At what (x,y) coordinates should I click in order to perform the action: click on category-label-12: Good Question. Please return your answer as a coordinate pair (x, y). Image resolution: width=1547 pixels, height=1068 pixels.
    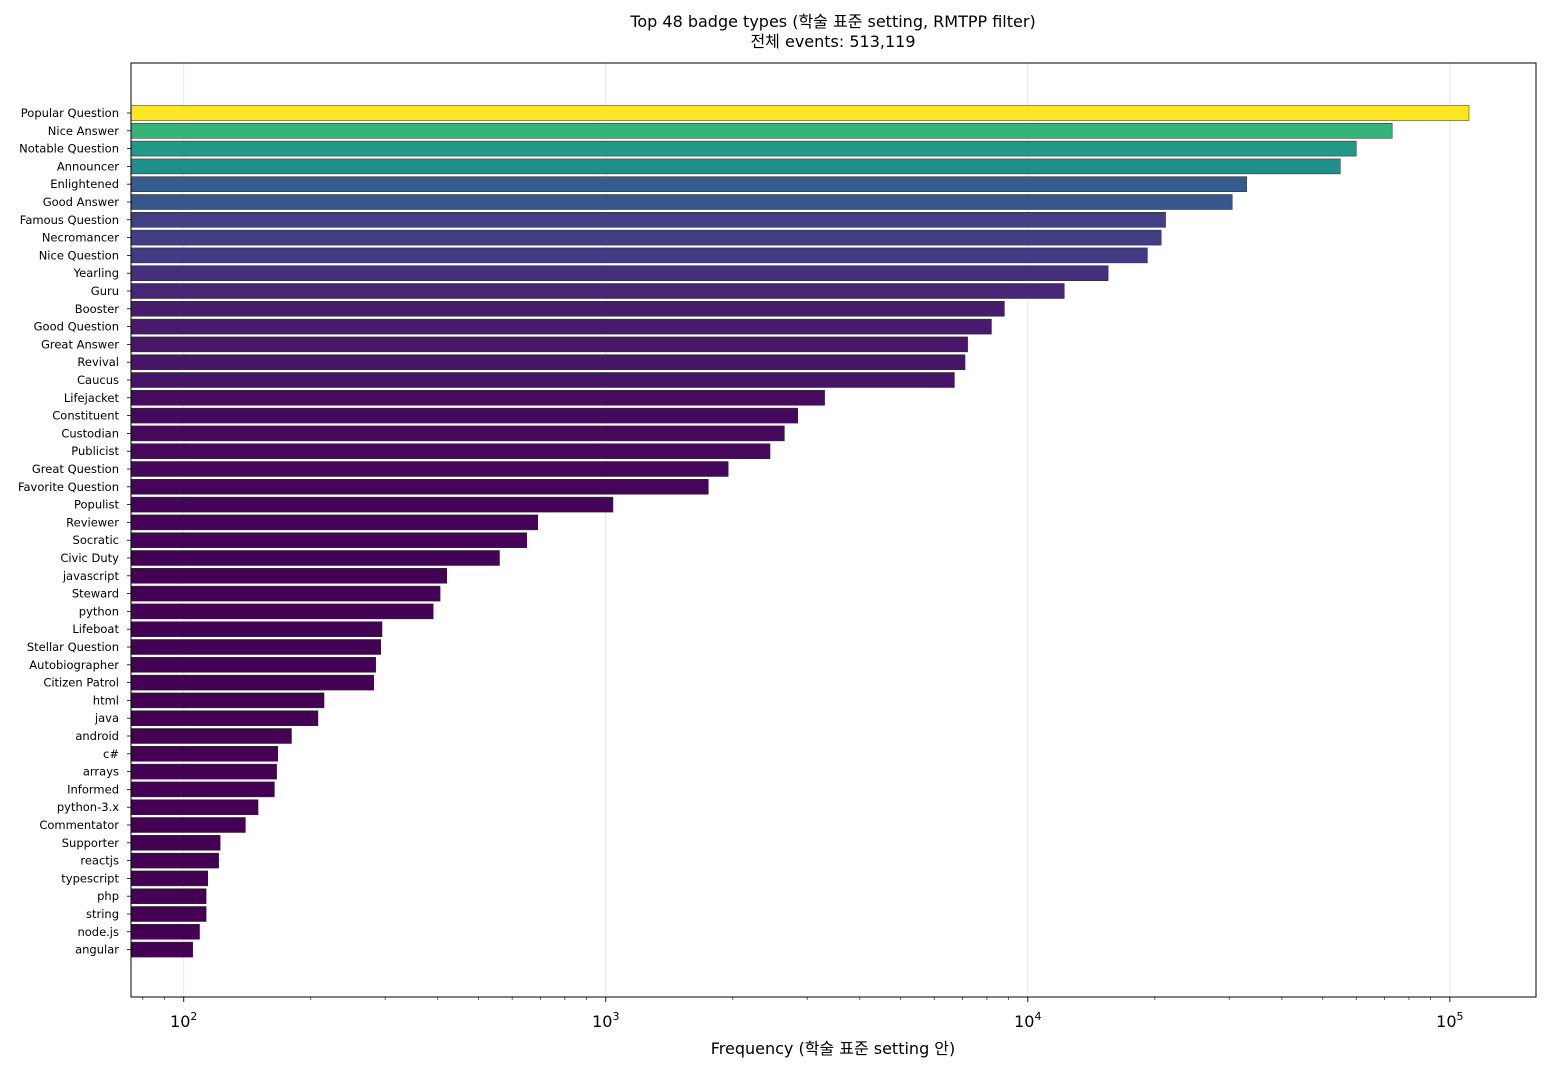
    Looking at the image, I should click on (76, 327).